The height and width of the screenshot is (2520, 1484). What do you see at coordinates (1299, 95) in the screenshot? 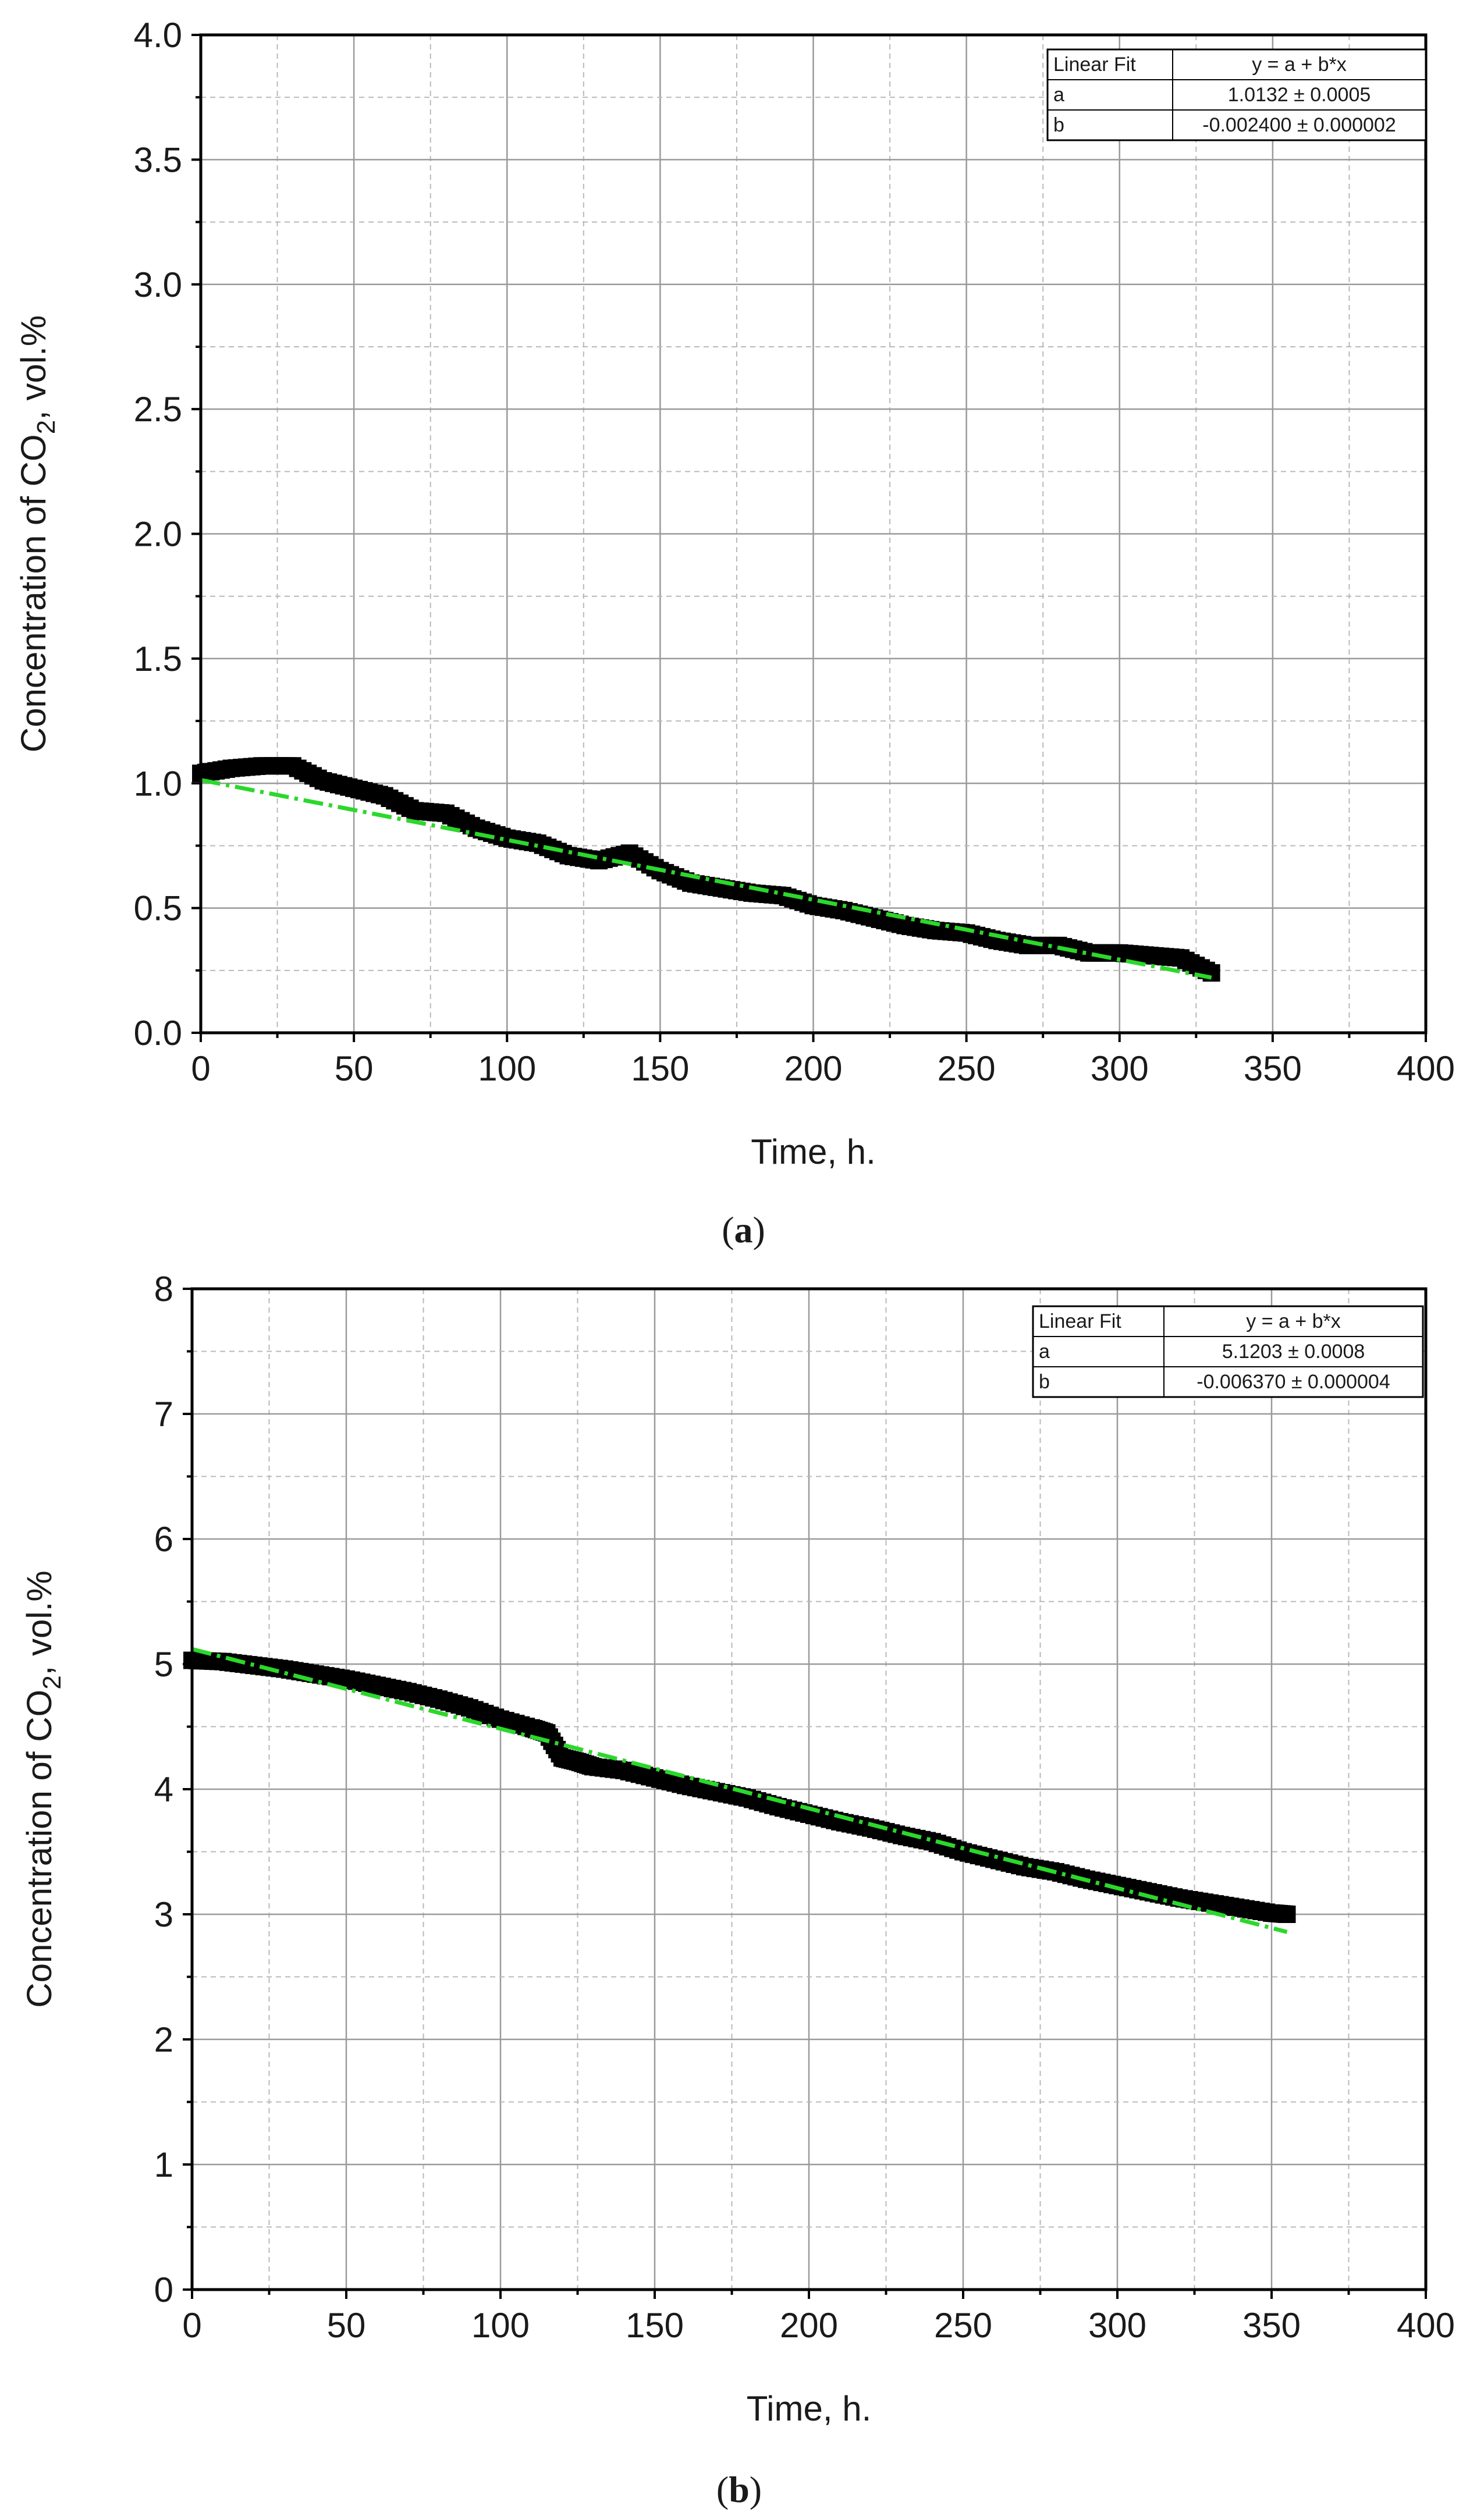
I see `fit-table-value-a: 1.0132 ± 0.0005` at bounding box center [1299, 95].